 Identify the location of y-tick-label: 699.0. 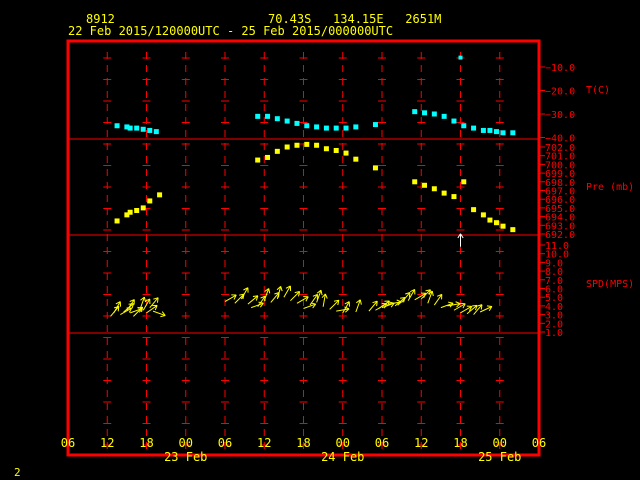
(560, 174).